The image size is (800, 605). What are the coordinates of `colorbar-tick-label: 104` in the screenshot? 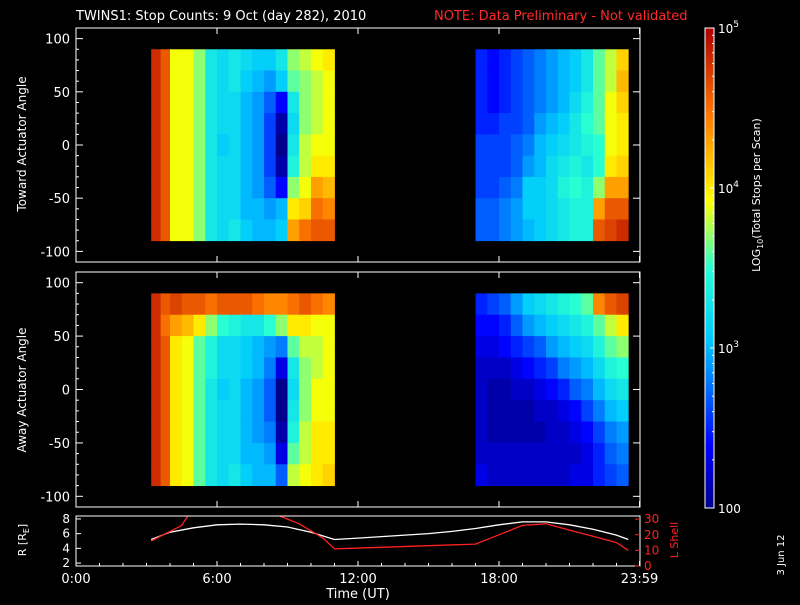 It's located at (728, 188).